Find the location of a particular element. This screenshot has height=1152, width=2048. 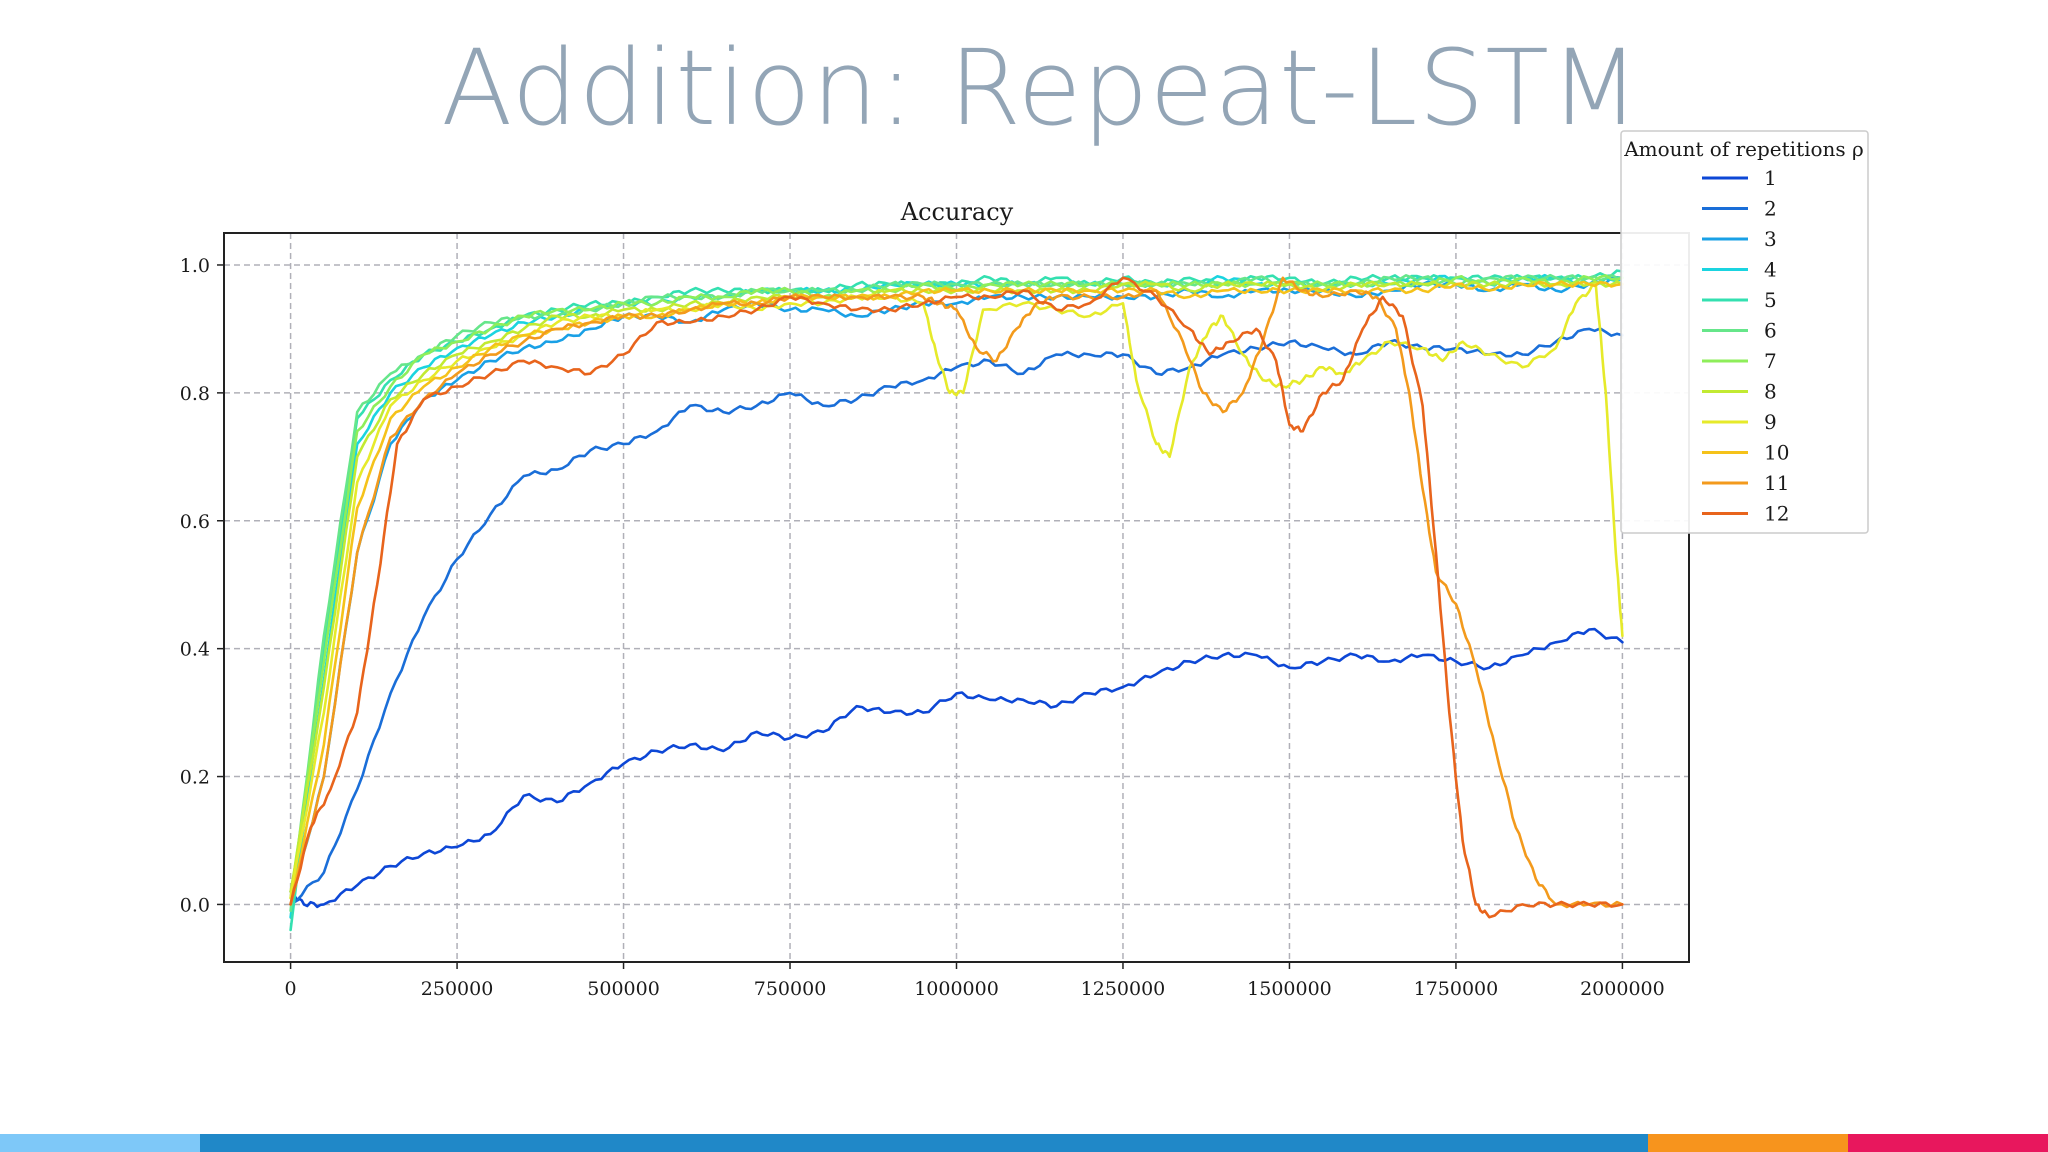

footer-segment-pink is located at coordinates (1948, 1143).